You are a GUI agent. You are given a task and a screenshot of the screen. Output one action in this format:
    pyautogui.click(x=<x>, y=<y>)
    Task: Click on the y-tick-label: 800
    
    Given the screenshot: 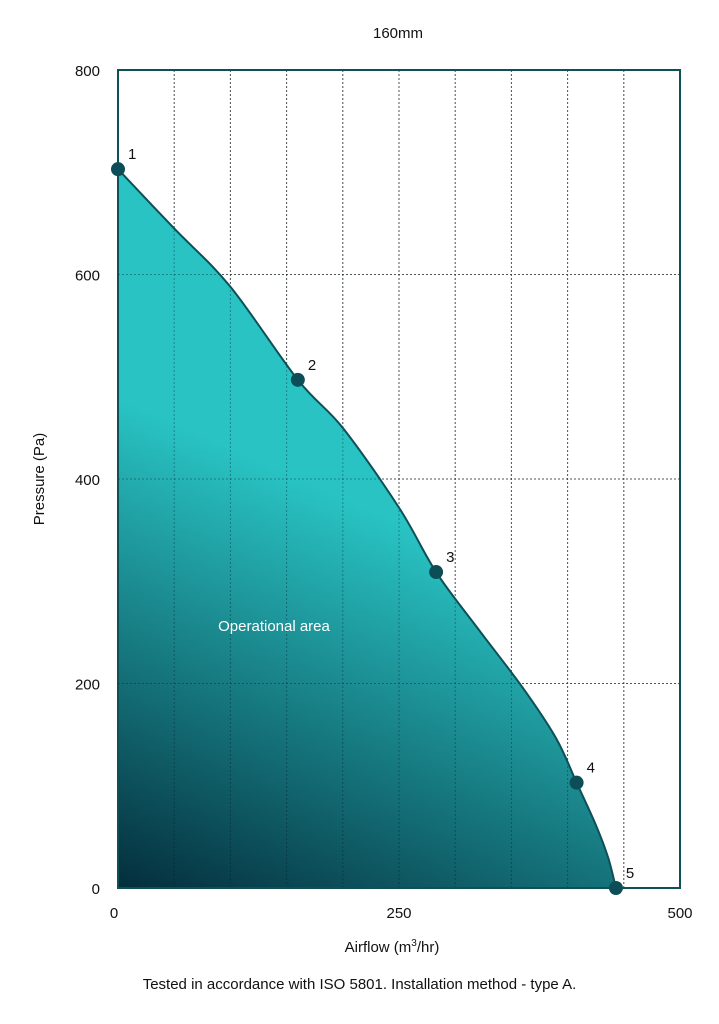 What is the action you would take?
    pyautogui.click(x=87, y=71)
    